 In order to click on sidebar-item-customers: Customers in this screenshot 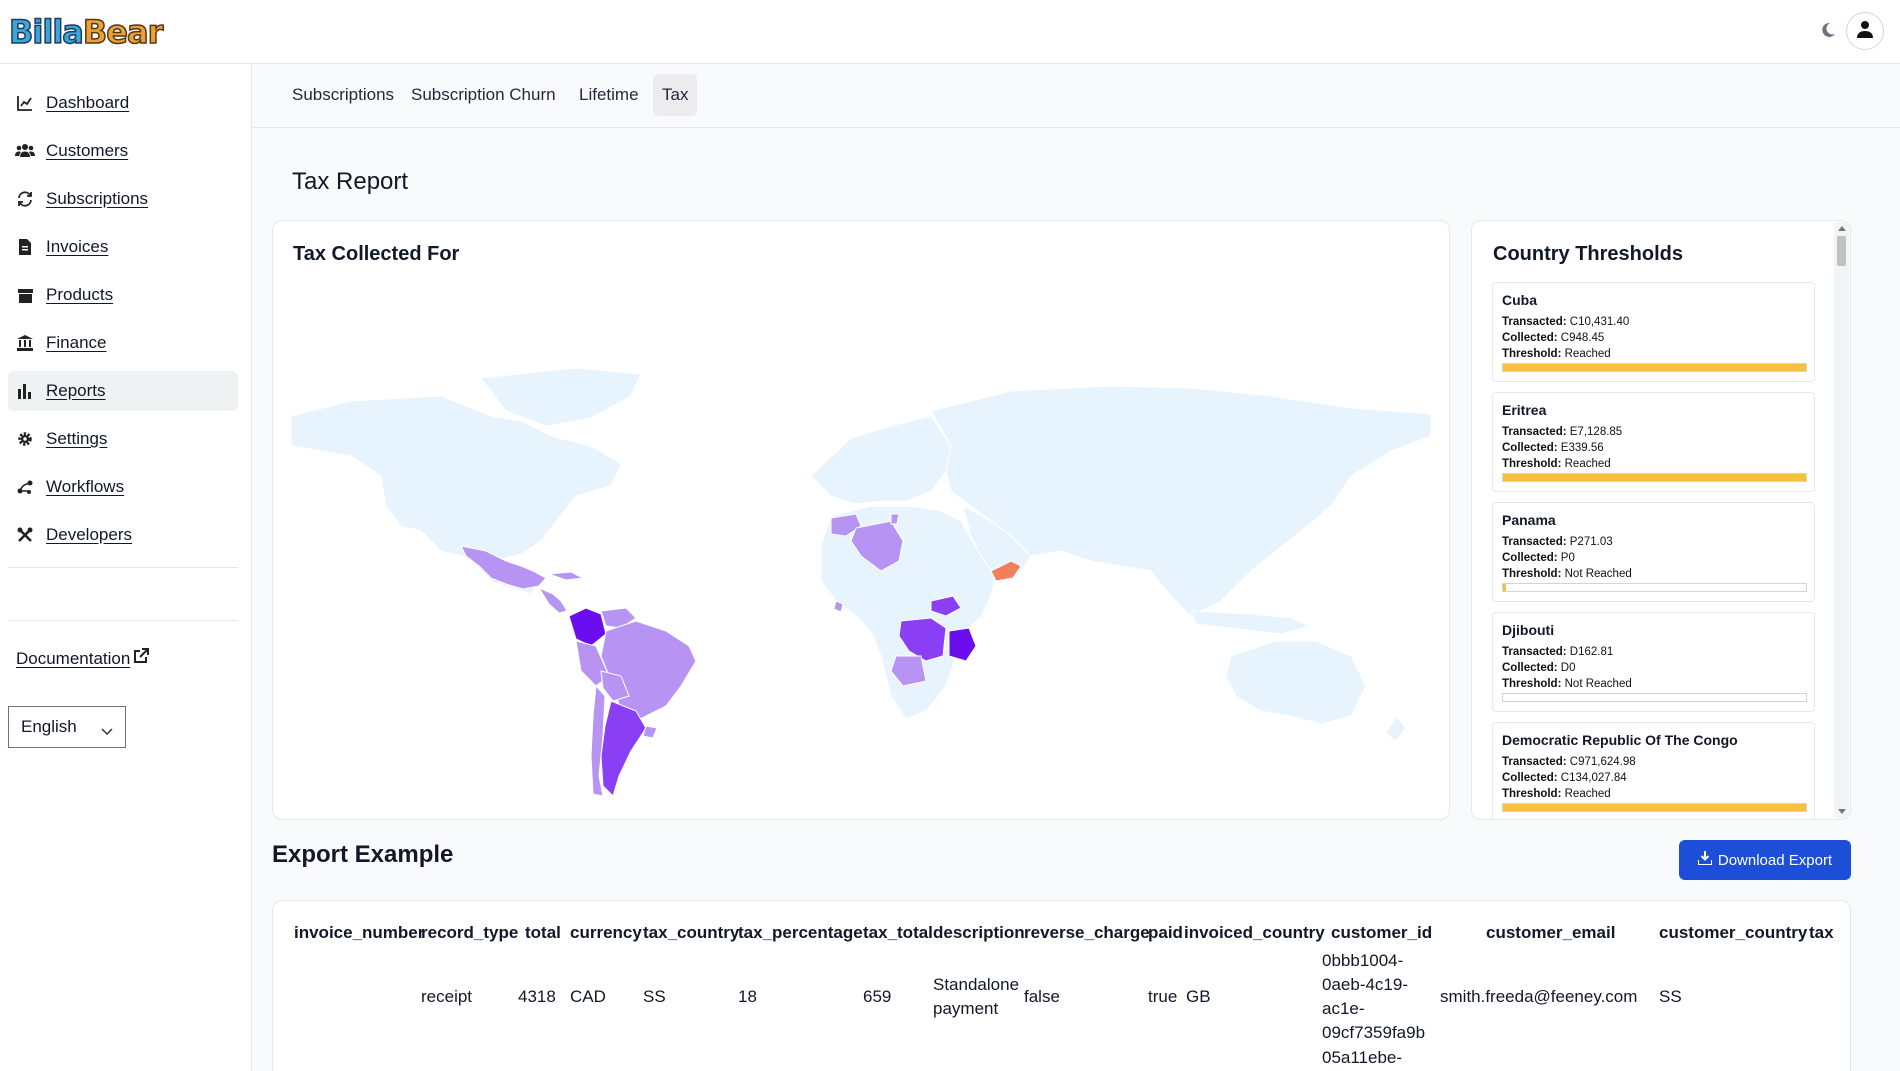, I will do `click(123, 151)`.